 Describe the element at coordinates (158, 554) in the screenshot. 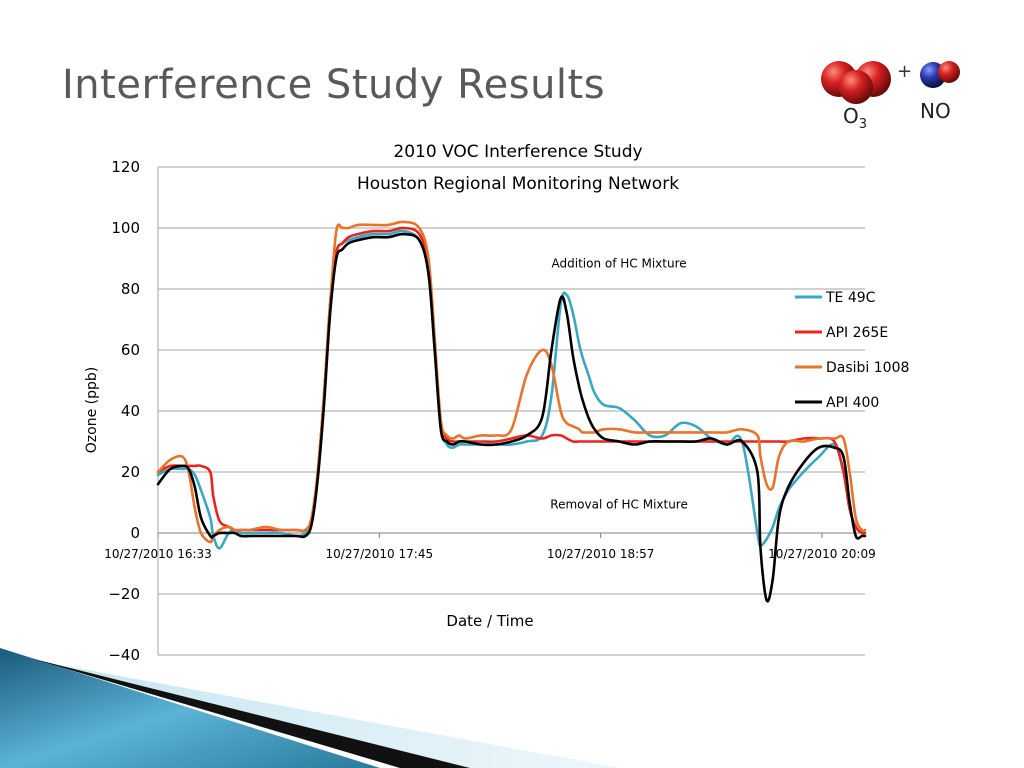

I see `x-tick-label: 10/27/2010 16:33` at that location.